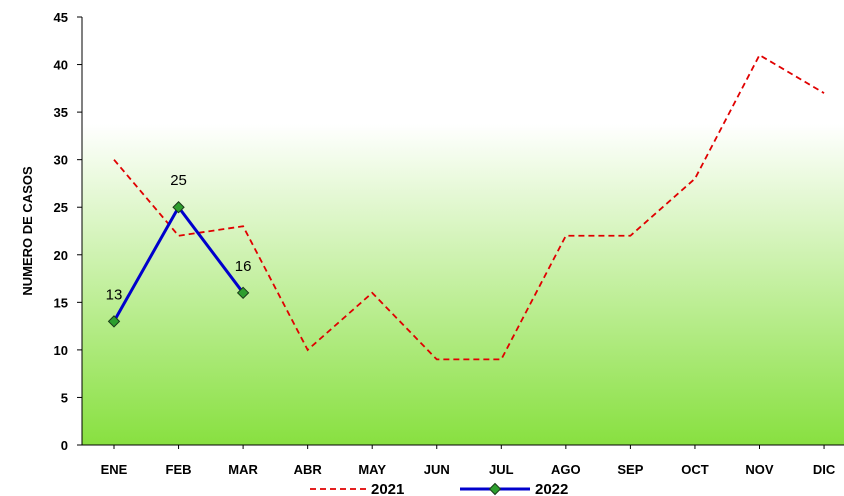  What do you see at coordinates (501, 469) in the screenshot?
I see `x-tick-label: JUL` at bounding box center [501, 469].